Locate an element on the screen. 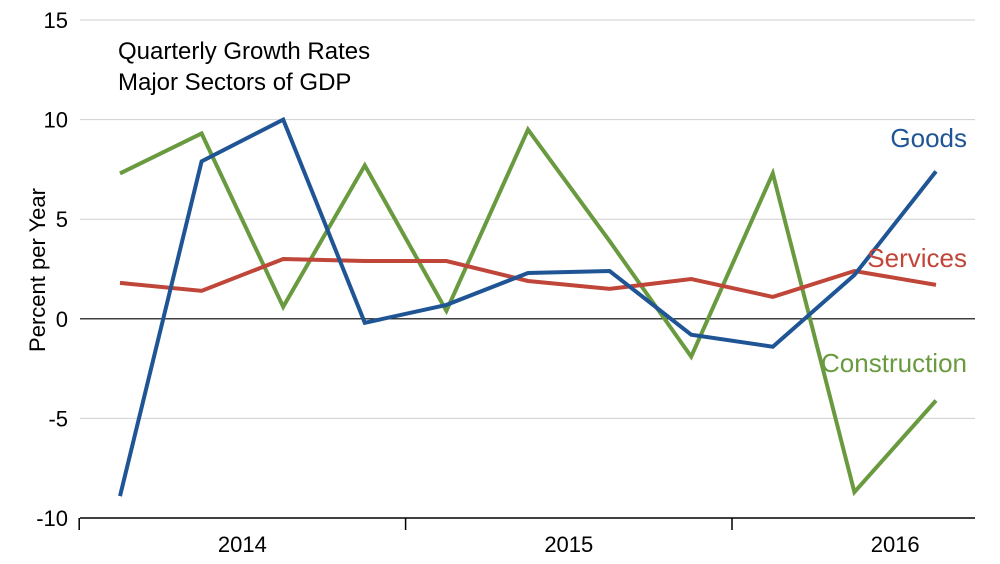  series-label-goods: Goods is located at coordinates (928, 138).